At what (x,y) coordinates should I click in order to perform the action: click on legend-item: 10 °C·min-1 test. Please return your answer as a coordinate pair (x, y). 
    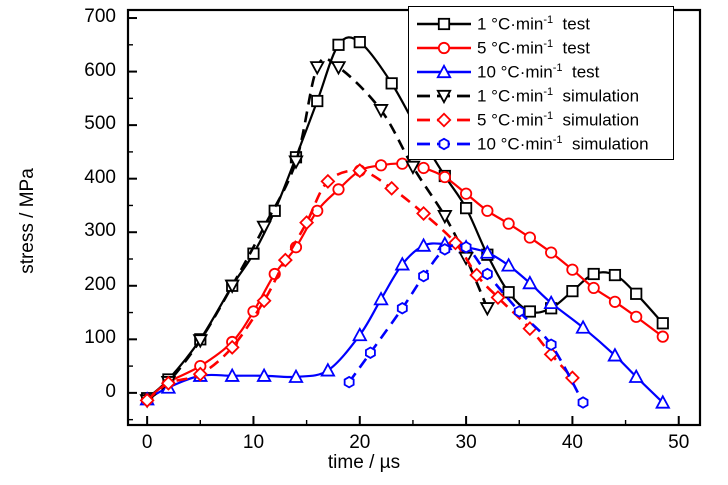
    Looking at the image, I should click on (541, 72).